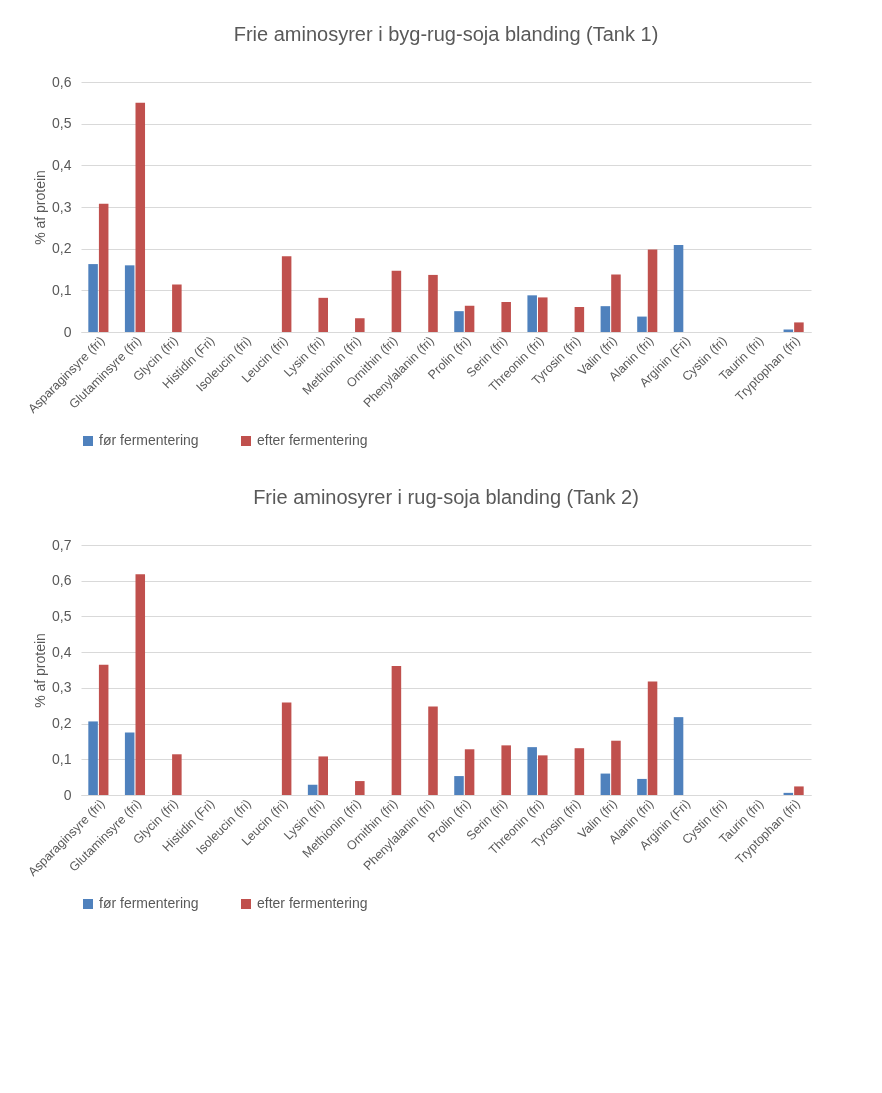 This screenshot has height=1093, width=882. I want to click on y-tick-label: 0,7, so click(62, 544).